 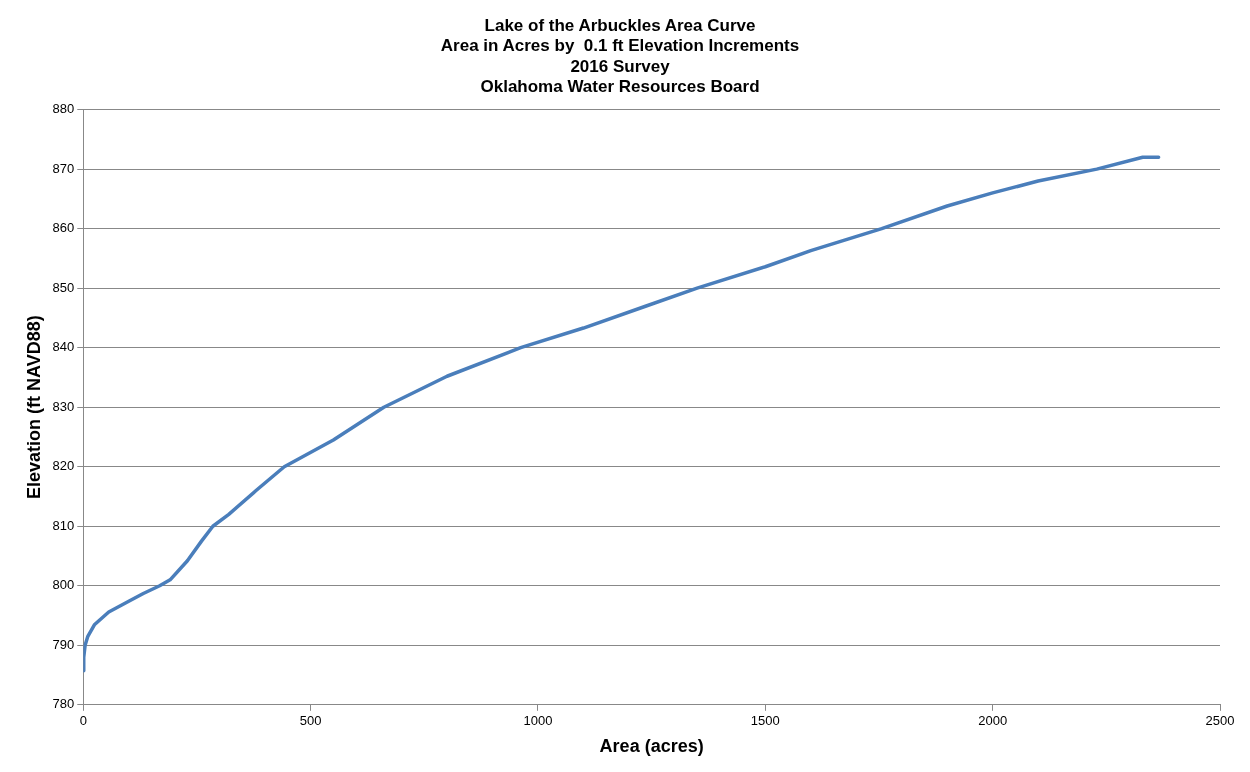 I want to click on x-tick-label: 2500, so click(x=1220, y=721).